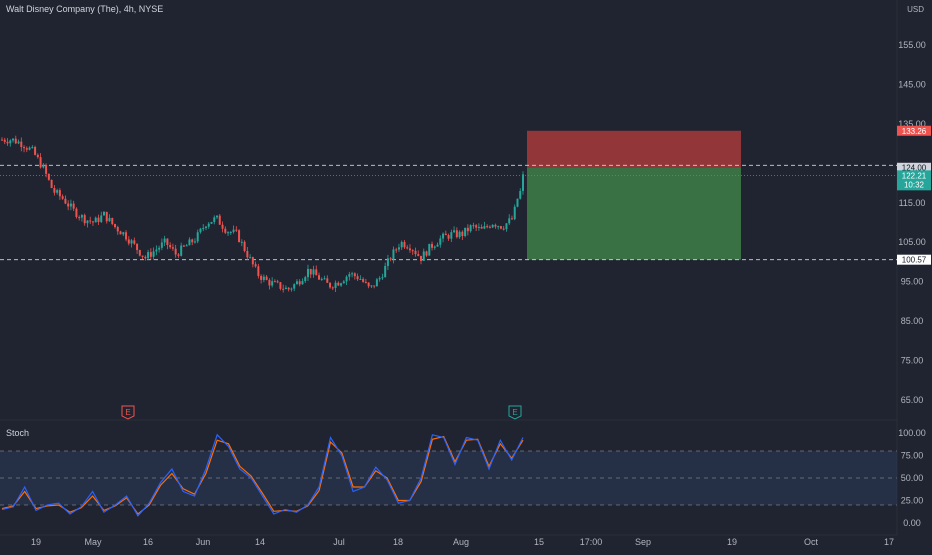 The width and height of the screenshot is (932, 555). Describe the element at coordinates (912, 203) in the screenshot. I see `price-tick-label: 115.00` at that location.